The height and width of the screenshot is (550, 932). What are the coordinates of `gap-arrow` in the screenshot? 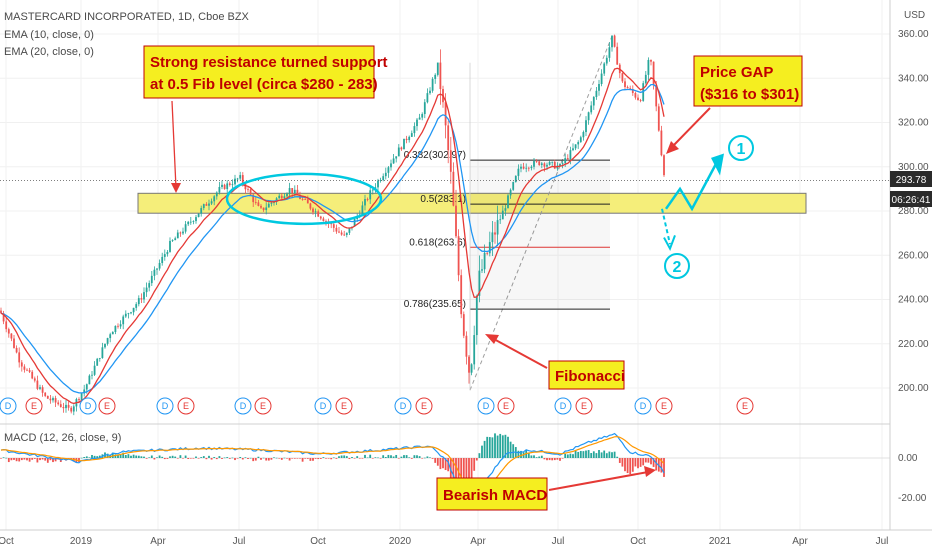 It's located at (691, 127).